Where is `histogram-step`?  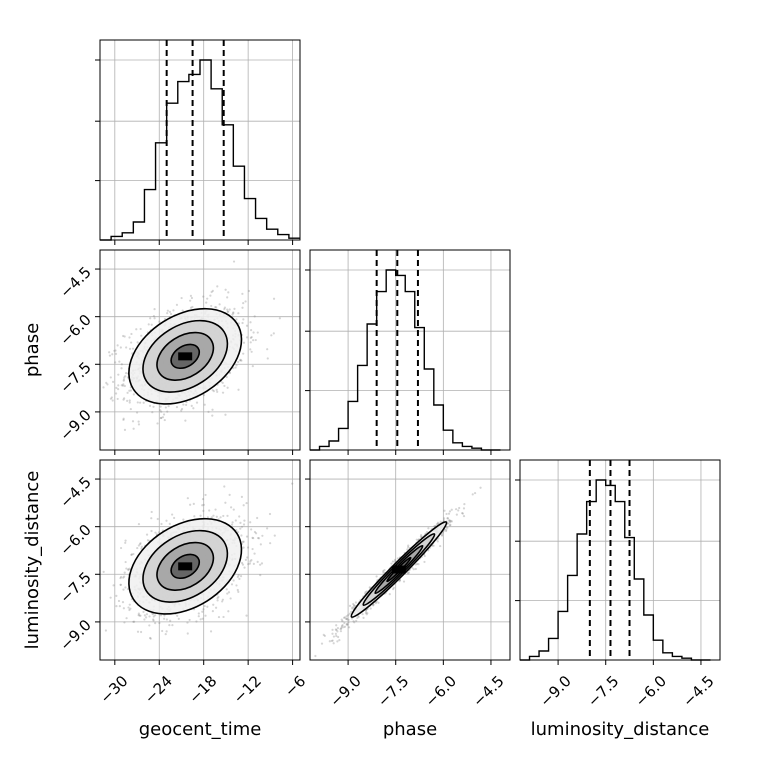 histogram-step is located at coordinates (405, 360).